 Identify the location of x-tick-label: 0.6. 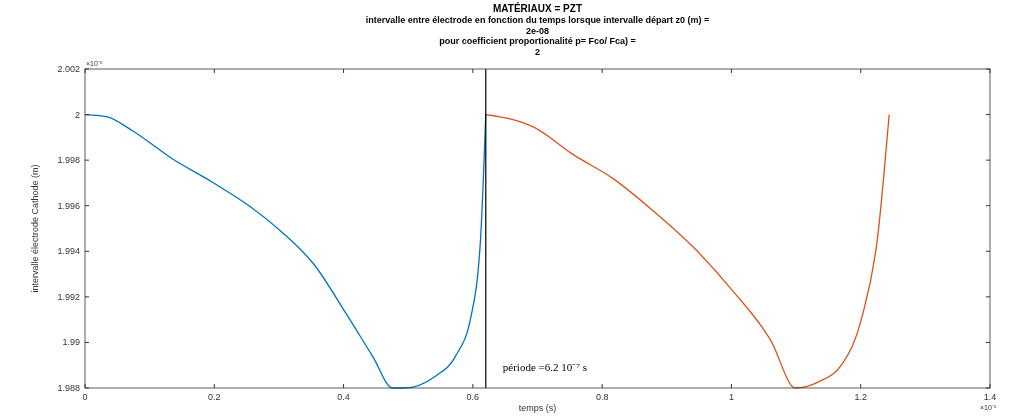
(473, 397).